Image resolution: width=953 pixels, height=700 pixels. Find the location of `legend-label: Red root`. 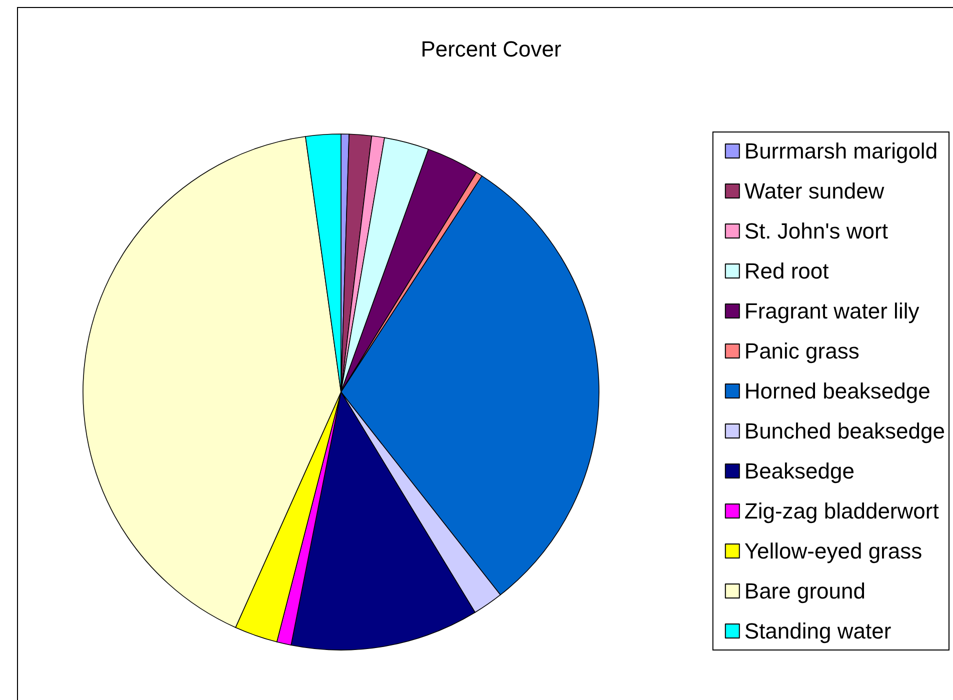

legend-label: Red root is located at coordinates (786, 271).